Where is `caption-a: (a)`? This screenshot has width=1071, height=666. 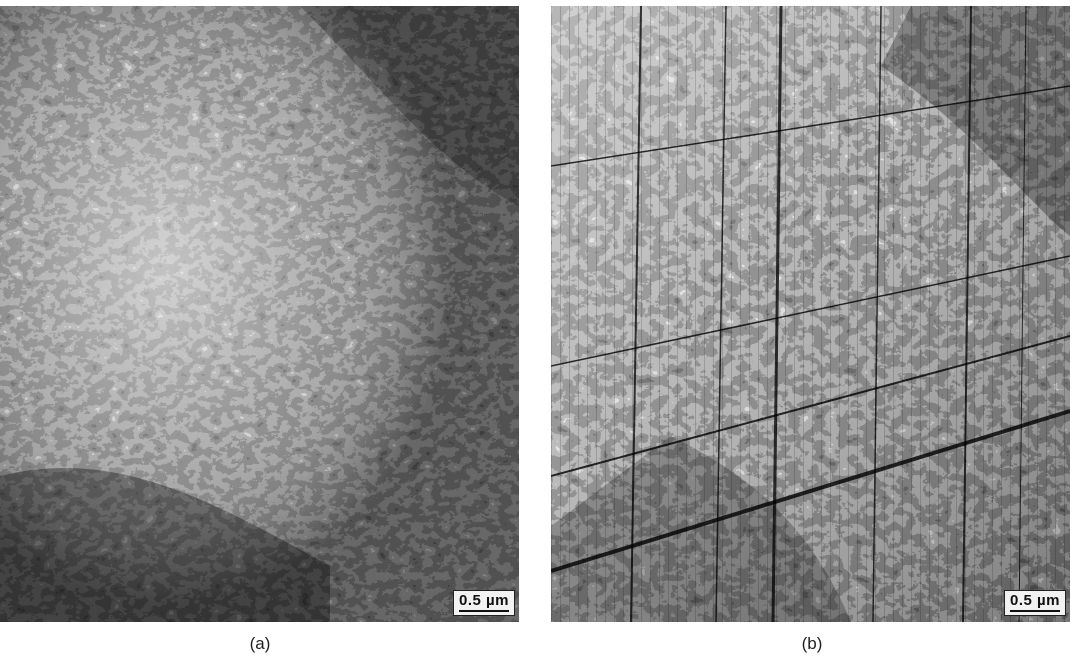
caption-a: (a) is located at coordinates (260, 643).